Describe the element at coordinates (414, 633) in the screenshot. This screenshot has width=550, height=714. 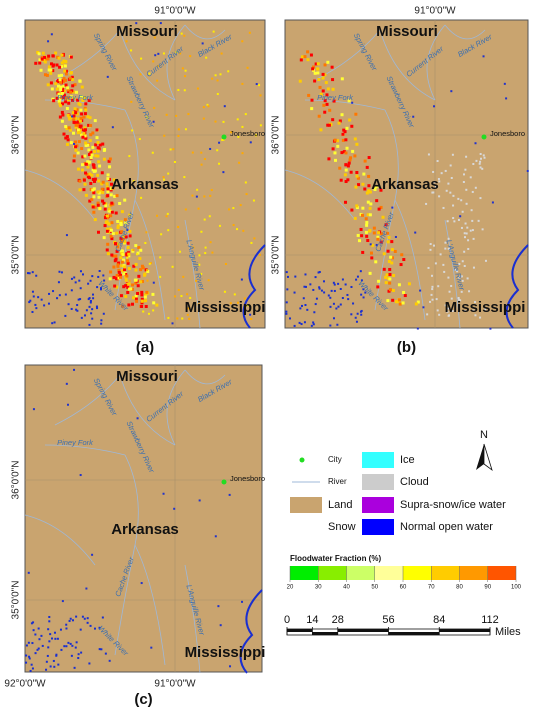
I see `scalebar-segment` at that location.